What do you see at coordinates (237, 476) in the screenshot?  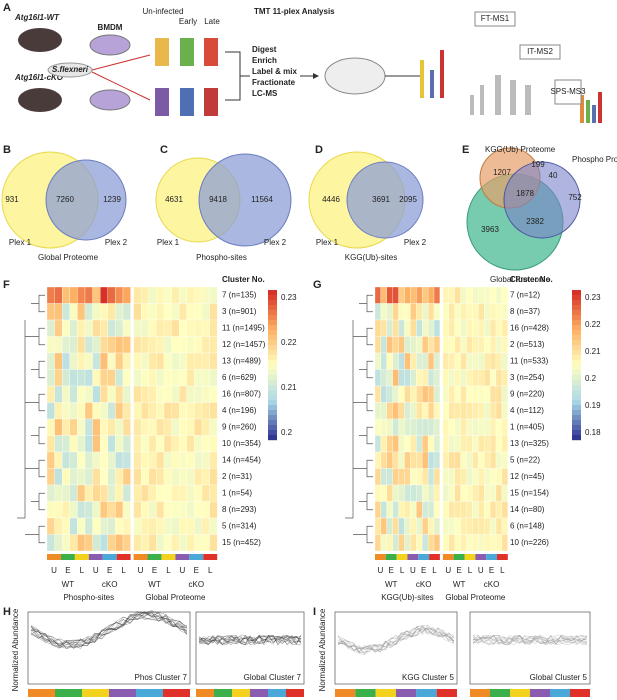 I see `cluster-label: 2 (n=31)` at bounding box center [237, 476].